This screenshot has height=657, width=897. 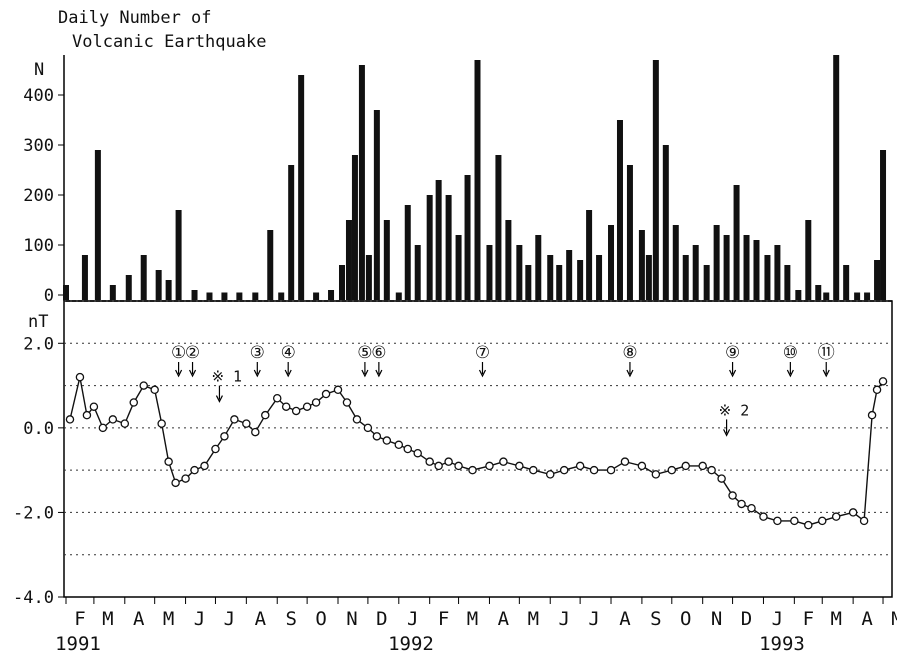 What do you see at coordinates (38, 246) in the screenshot?
I see `top-y-tick-label: 100` at bounding box center [38, 246].